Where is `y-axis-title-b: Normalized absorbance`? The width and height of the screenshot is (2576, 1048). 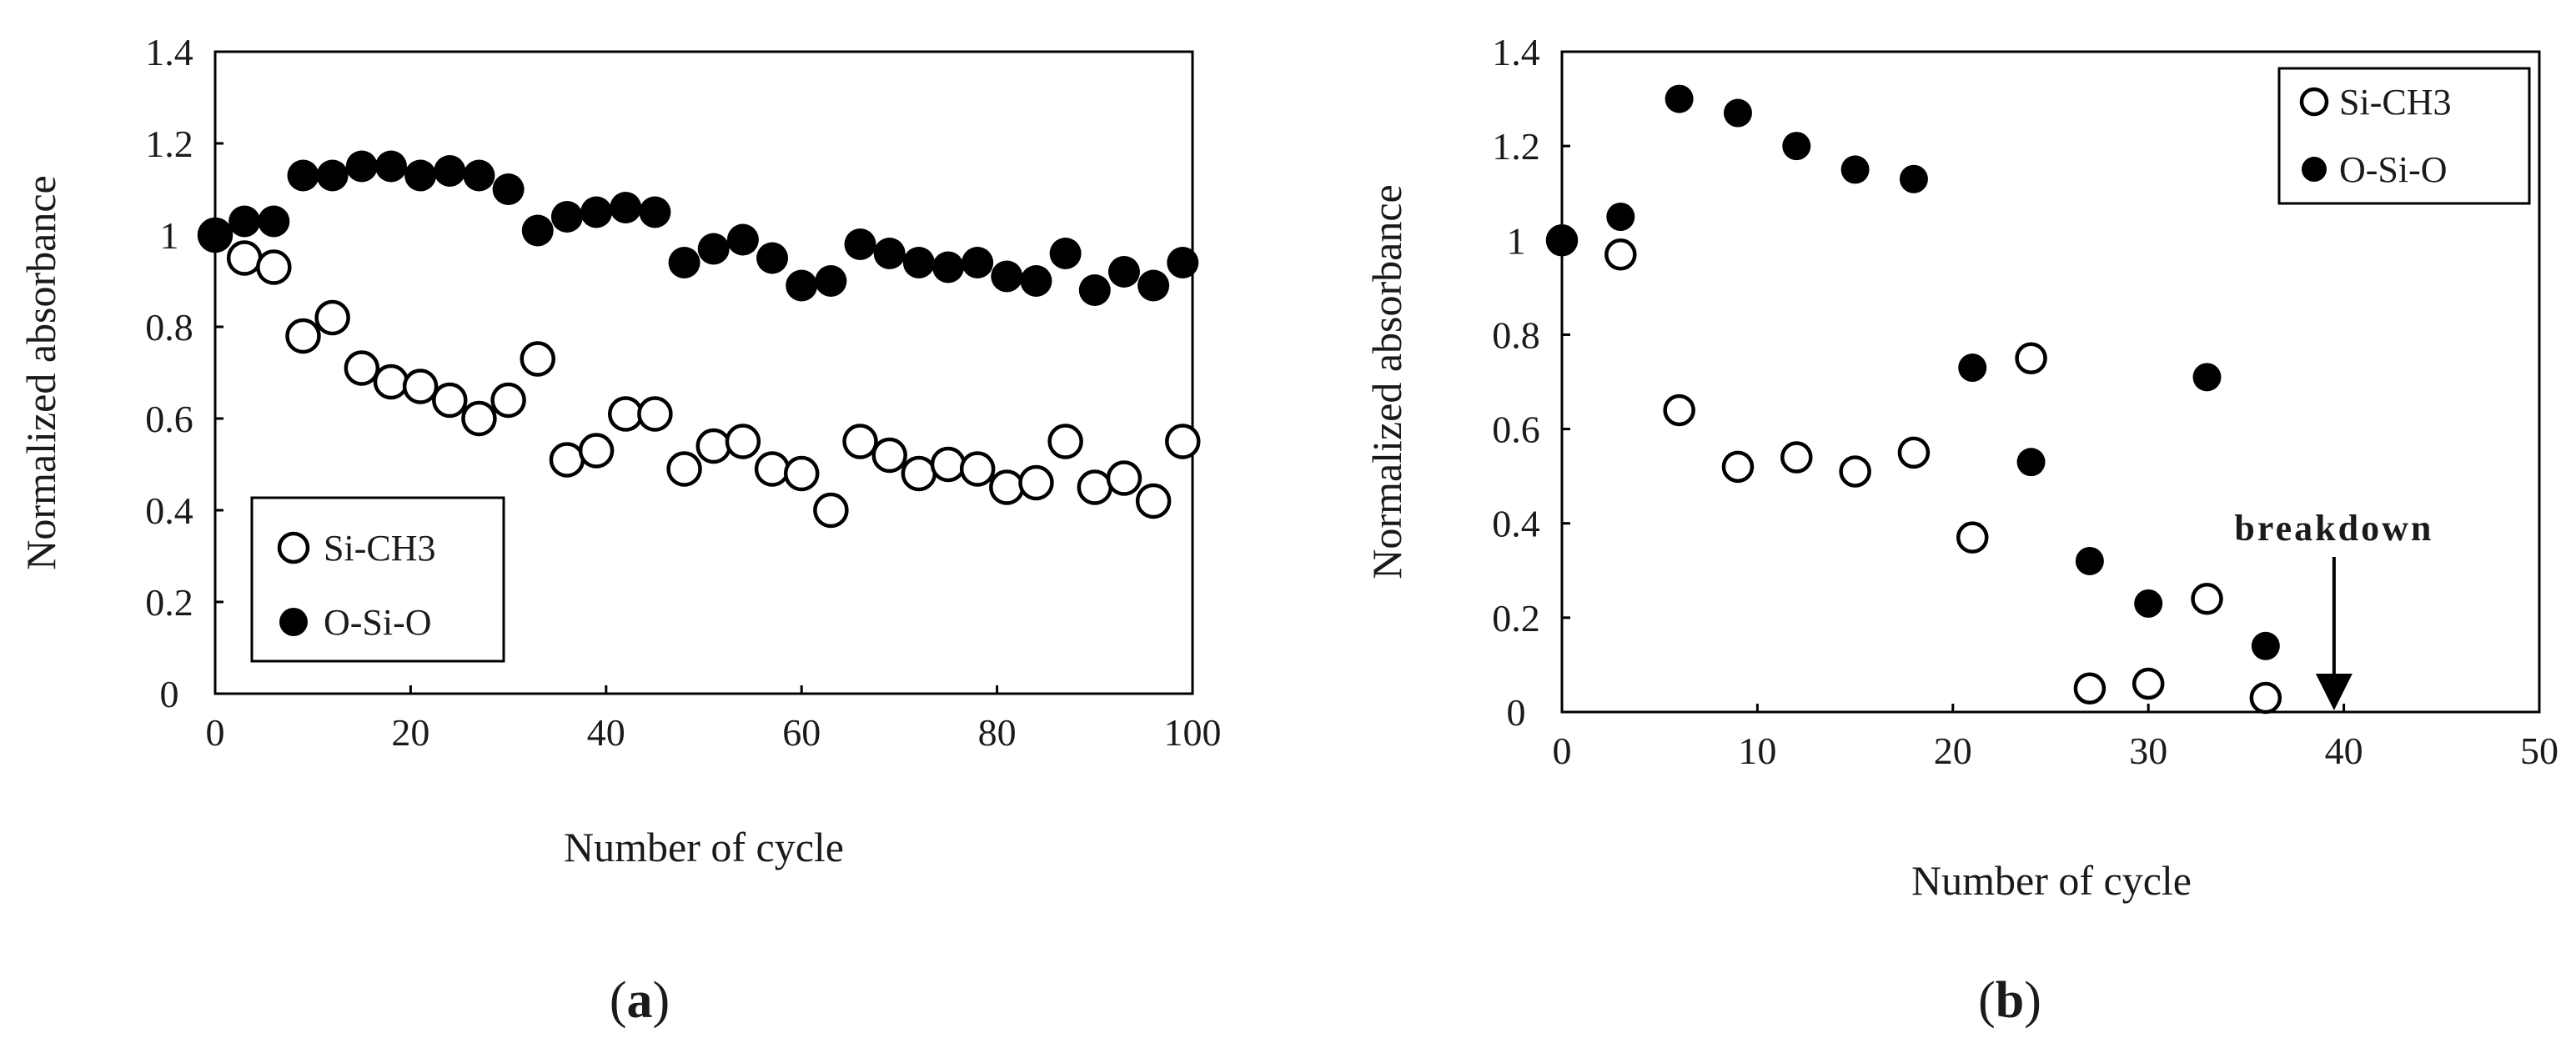
y-axis-title-b: Normalized absorbance is located at coordinates (1386, 381).